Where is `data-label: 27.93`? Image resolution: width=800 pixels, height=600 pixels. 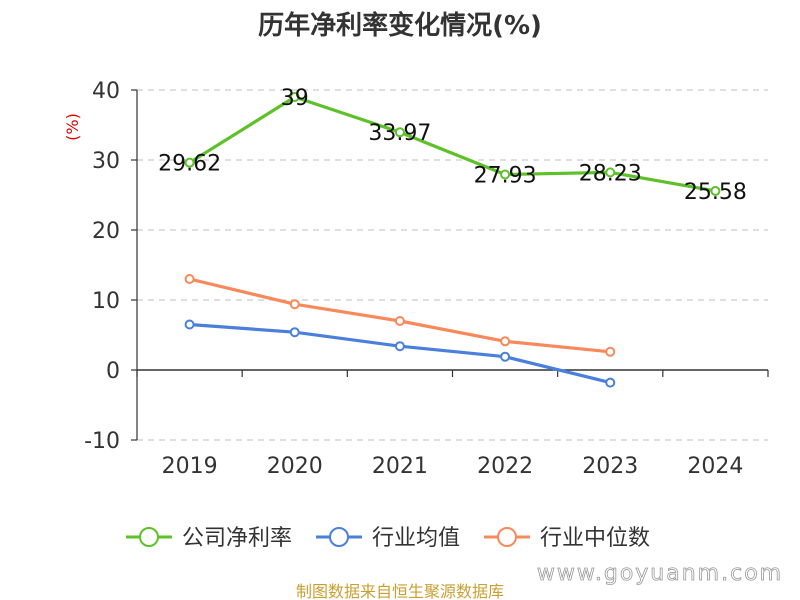 data-label: 27.93 is located at coordinates (505, 175).